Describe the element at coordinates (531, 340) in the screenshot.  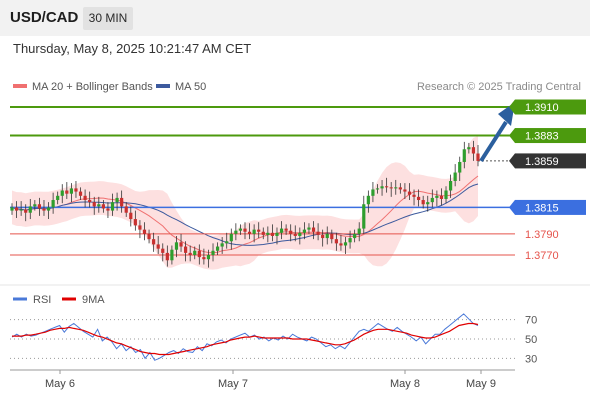
I see `rsi-tick-label: 50` at that location.